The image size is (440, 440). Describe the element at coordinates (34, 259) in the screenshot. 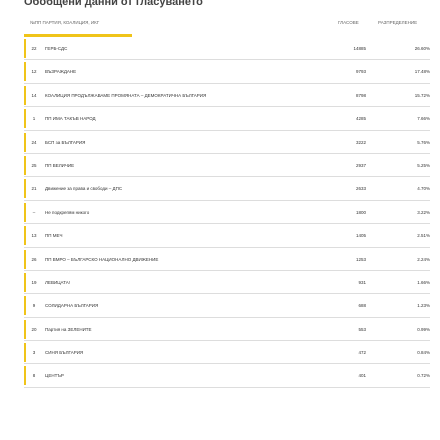

I see `party-number: 26` at that location.